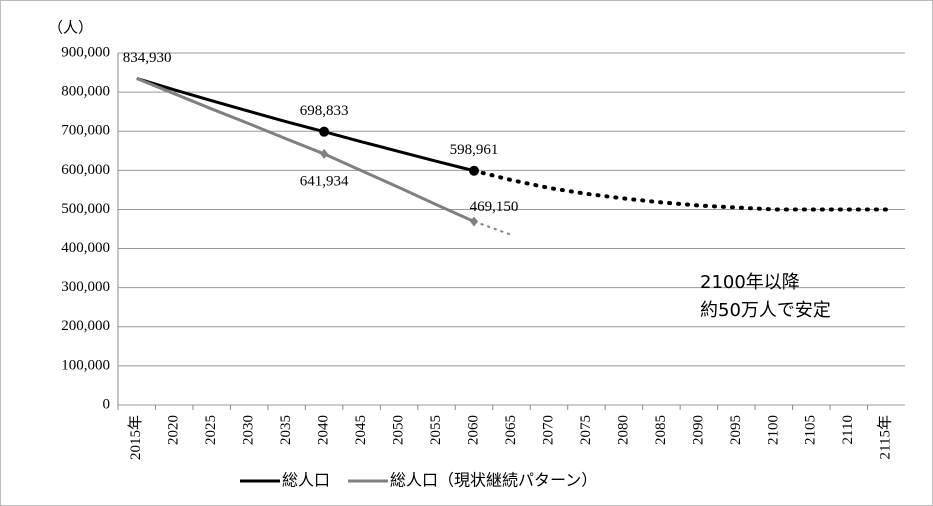  What do you see at coordinates (848, 429) in the screenshot?
I see `x-tick-label: 2110` at bounding box center [848, 429].